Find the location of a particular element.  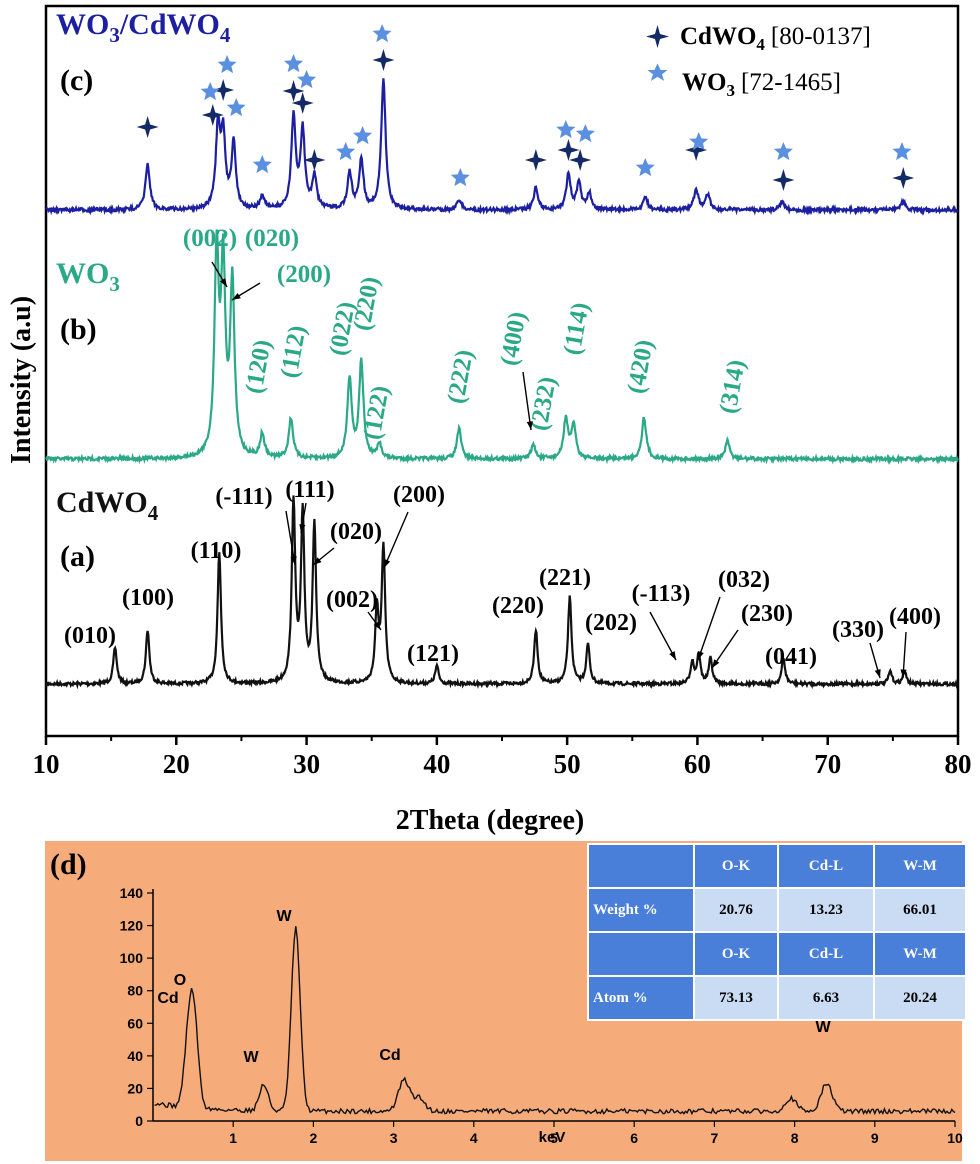

table-row: Atom % 73.13 6.63 20.24 is located at coordinates (777, 998).